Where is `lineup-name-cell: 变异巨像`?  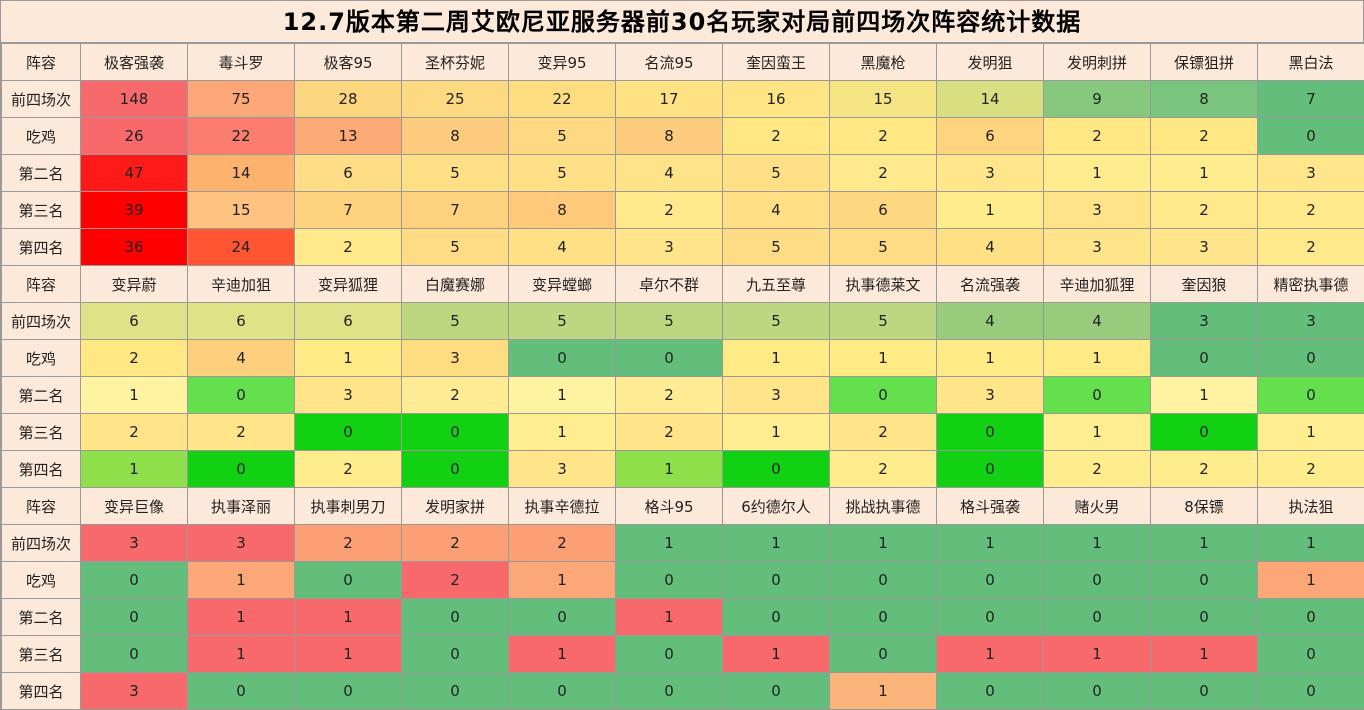 lineup-name-cell: 变异巨像 is located at coordinates (134, 506).